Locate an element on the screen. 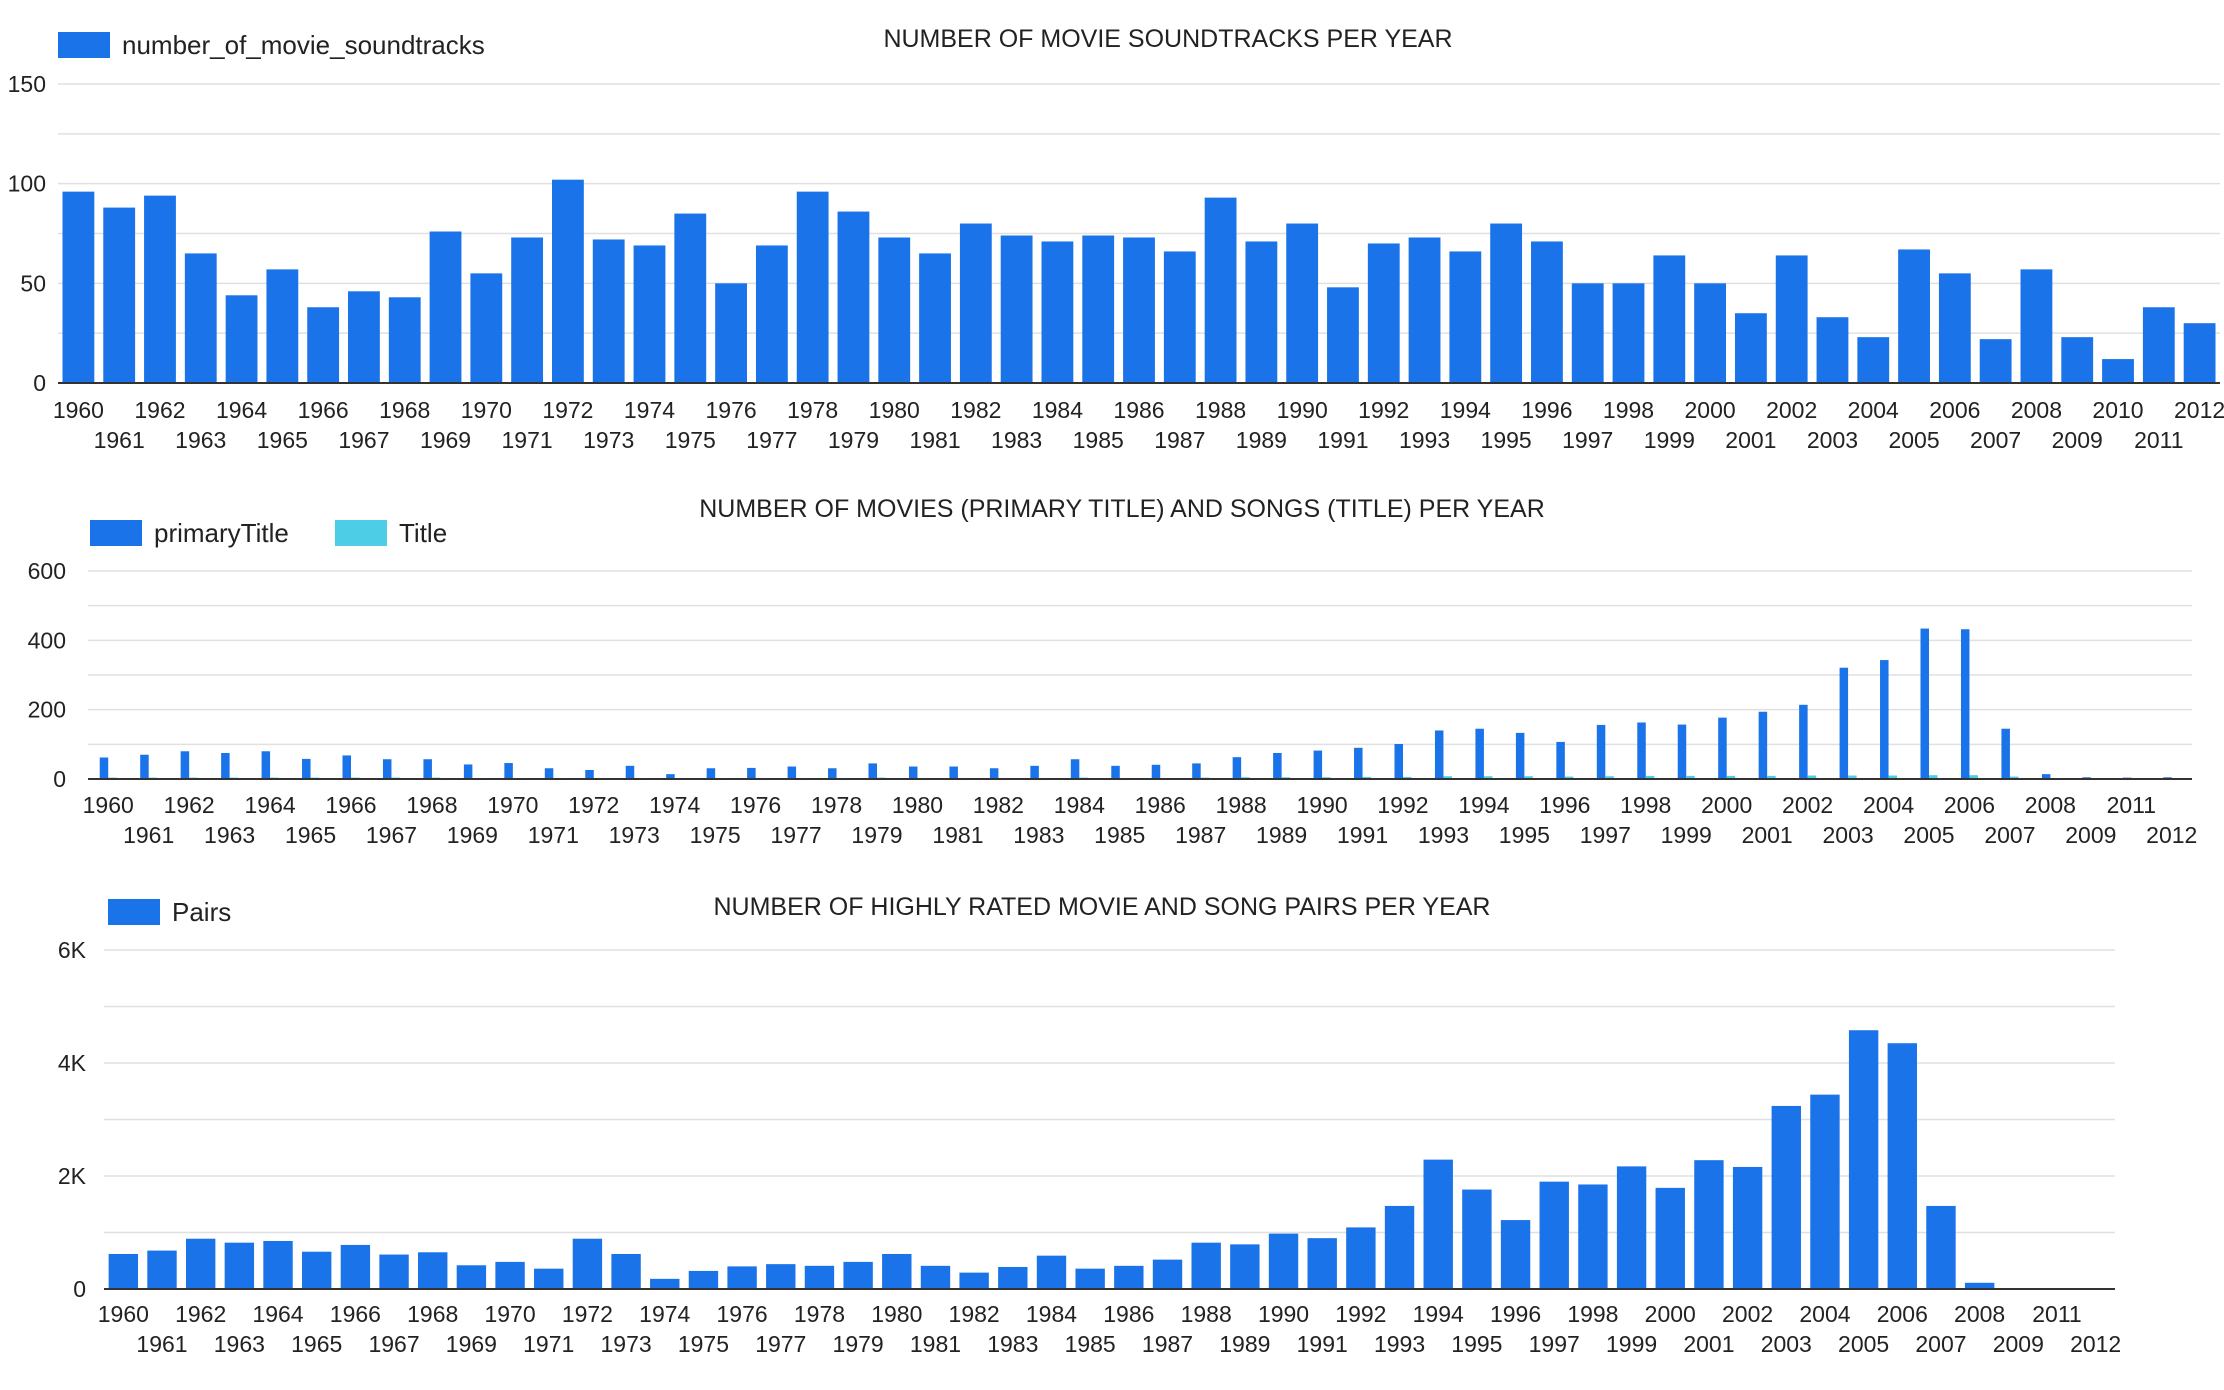  x-tick-label: 1974 is located at coordinates (649, 410).